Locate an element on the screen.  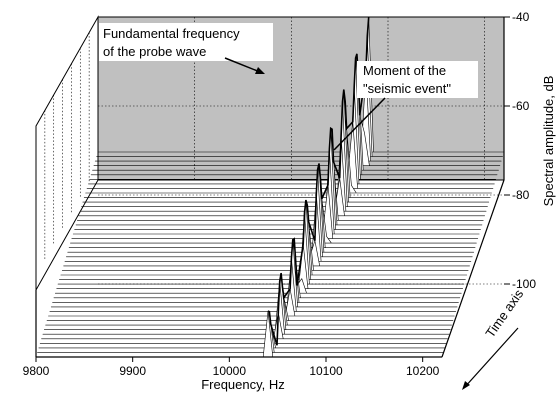
side-wall is located at coordinates (67, 153).